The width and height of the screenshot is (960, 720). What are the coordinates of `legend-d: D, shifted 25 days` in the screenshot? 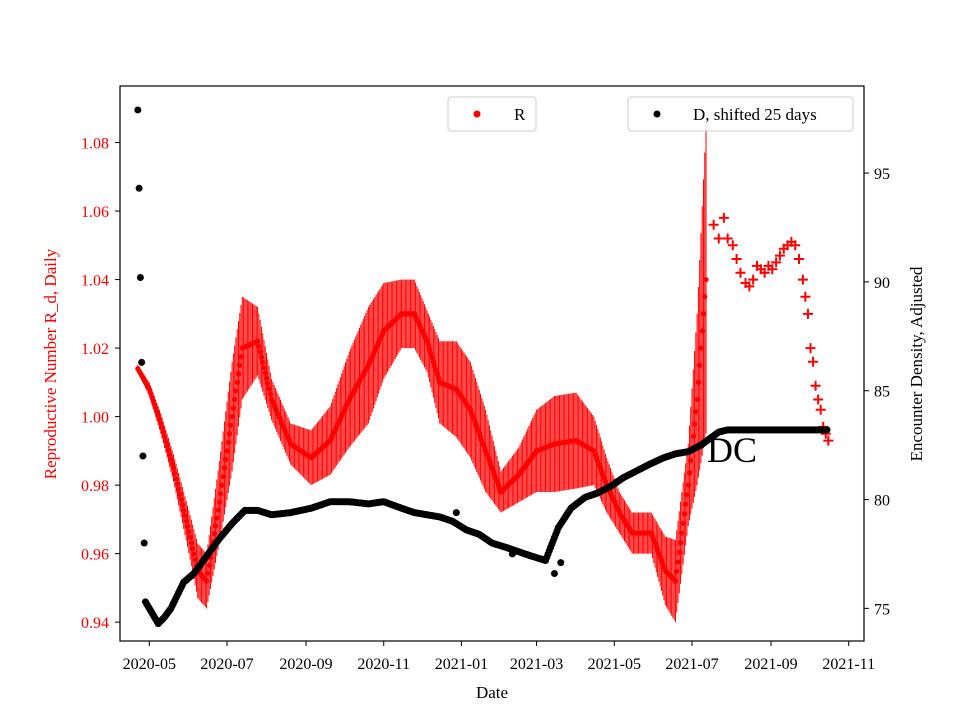 It's located at (740, 114).